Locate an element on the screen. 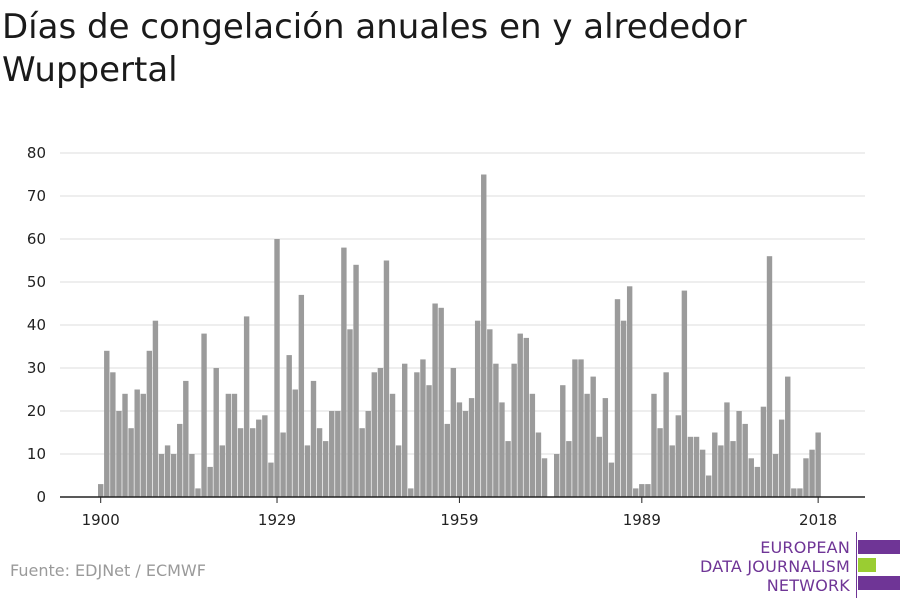 The height and width of the screenshot is (600, 900). bar-1926 is located at coordinates (259, 458).